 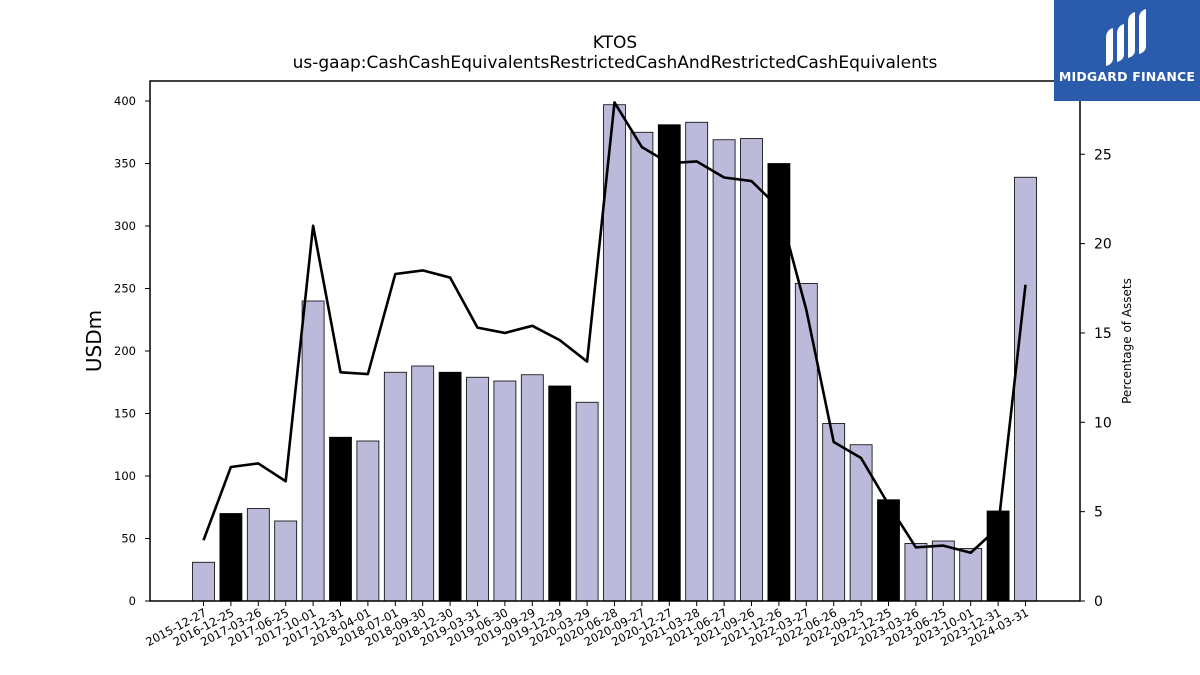 What do you see at coordinates (125, 164) in the screenshot?
I see `y-tick-label: 350` at bounding box center [125, 164].